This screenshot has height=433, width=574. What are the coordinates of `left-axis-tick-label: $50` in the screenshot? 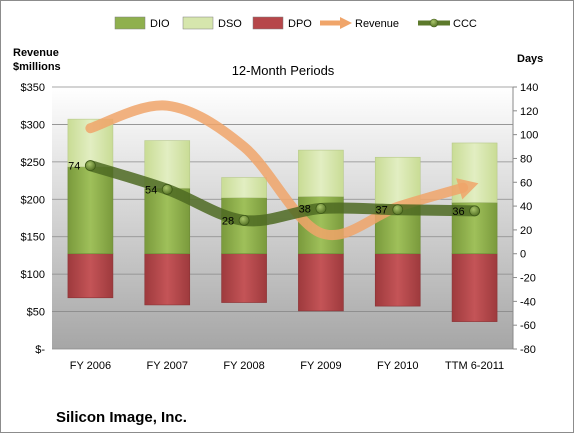 It's located at (36, 313).